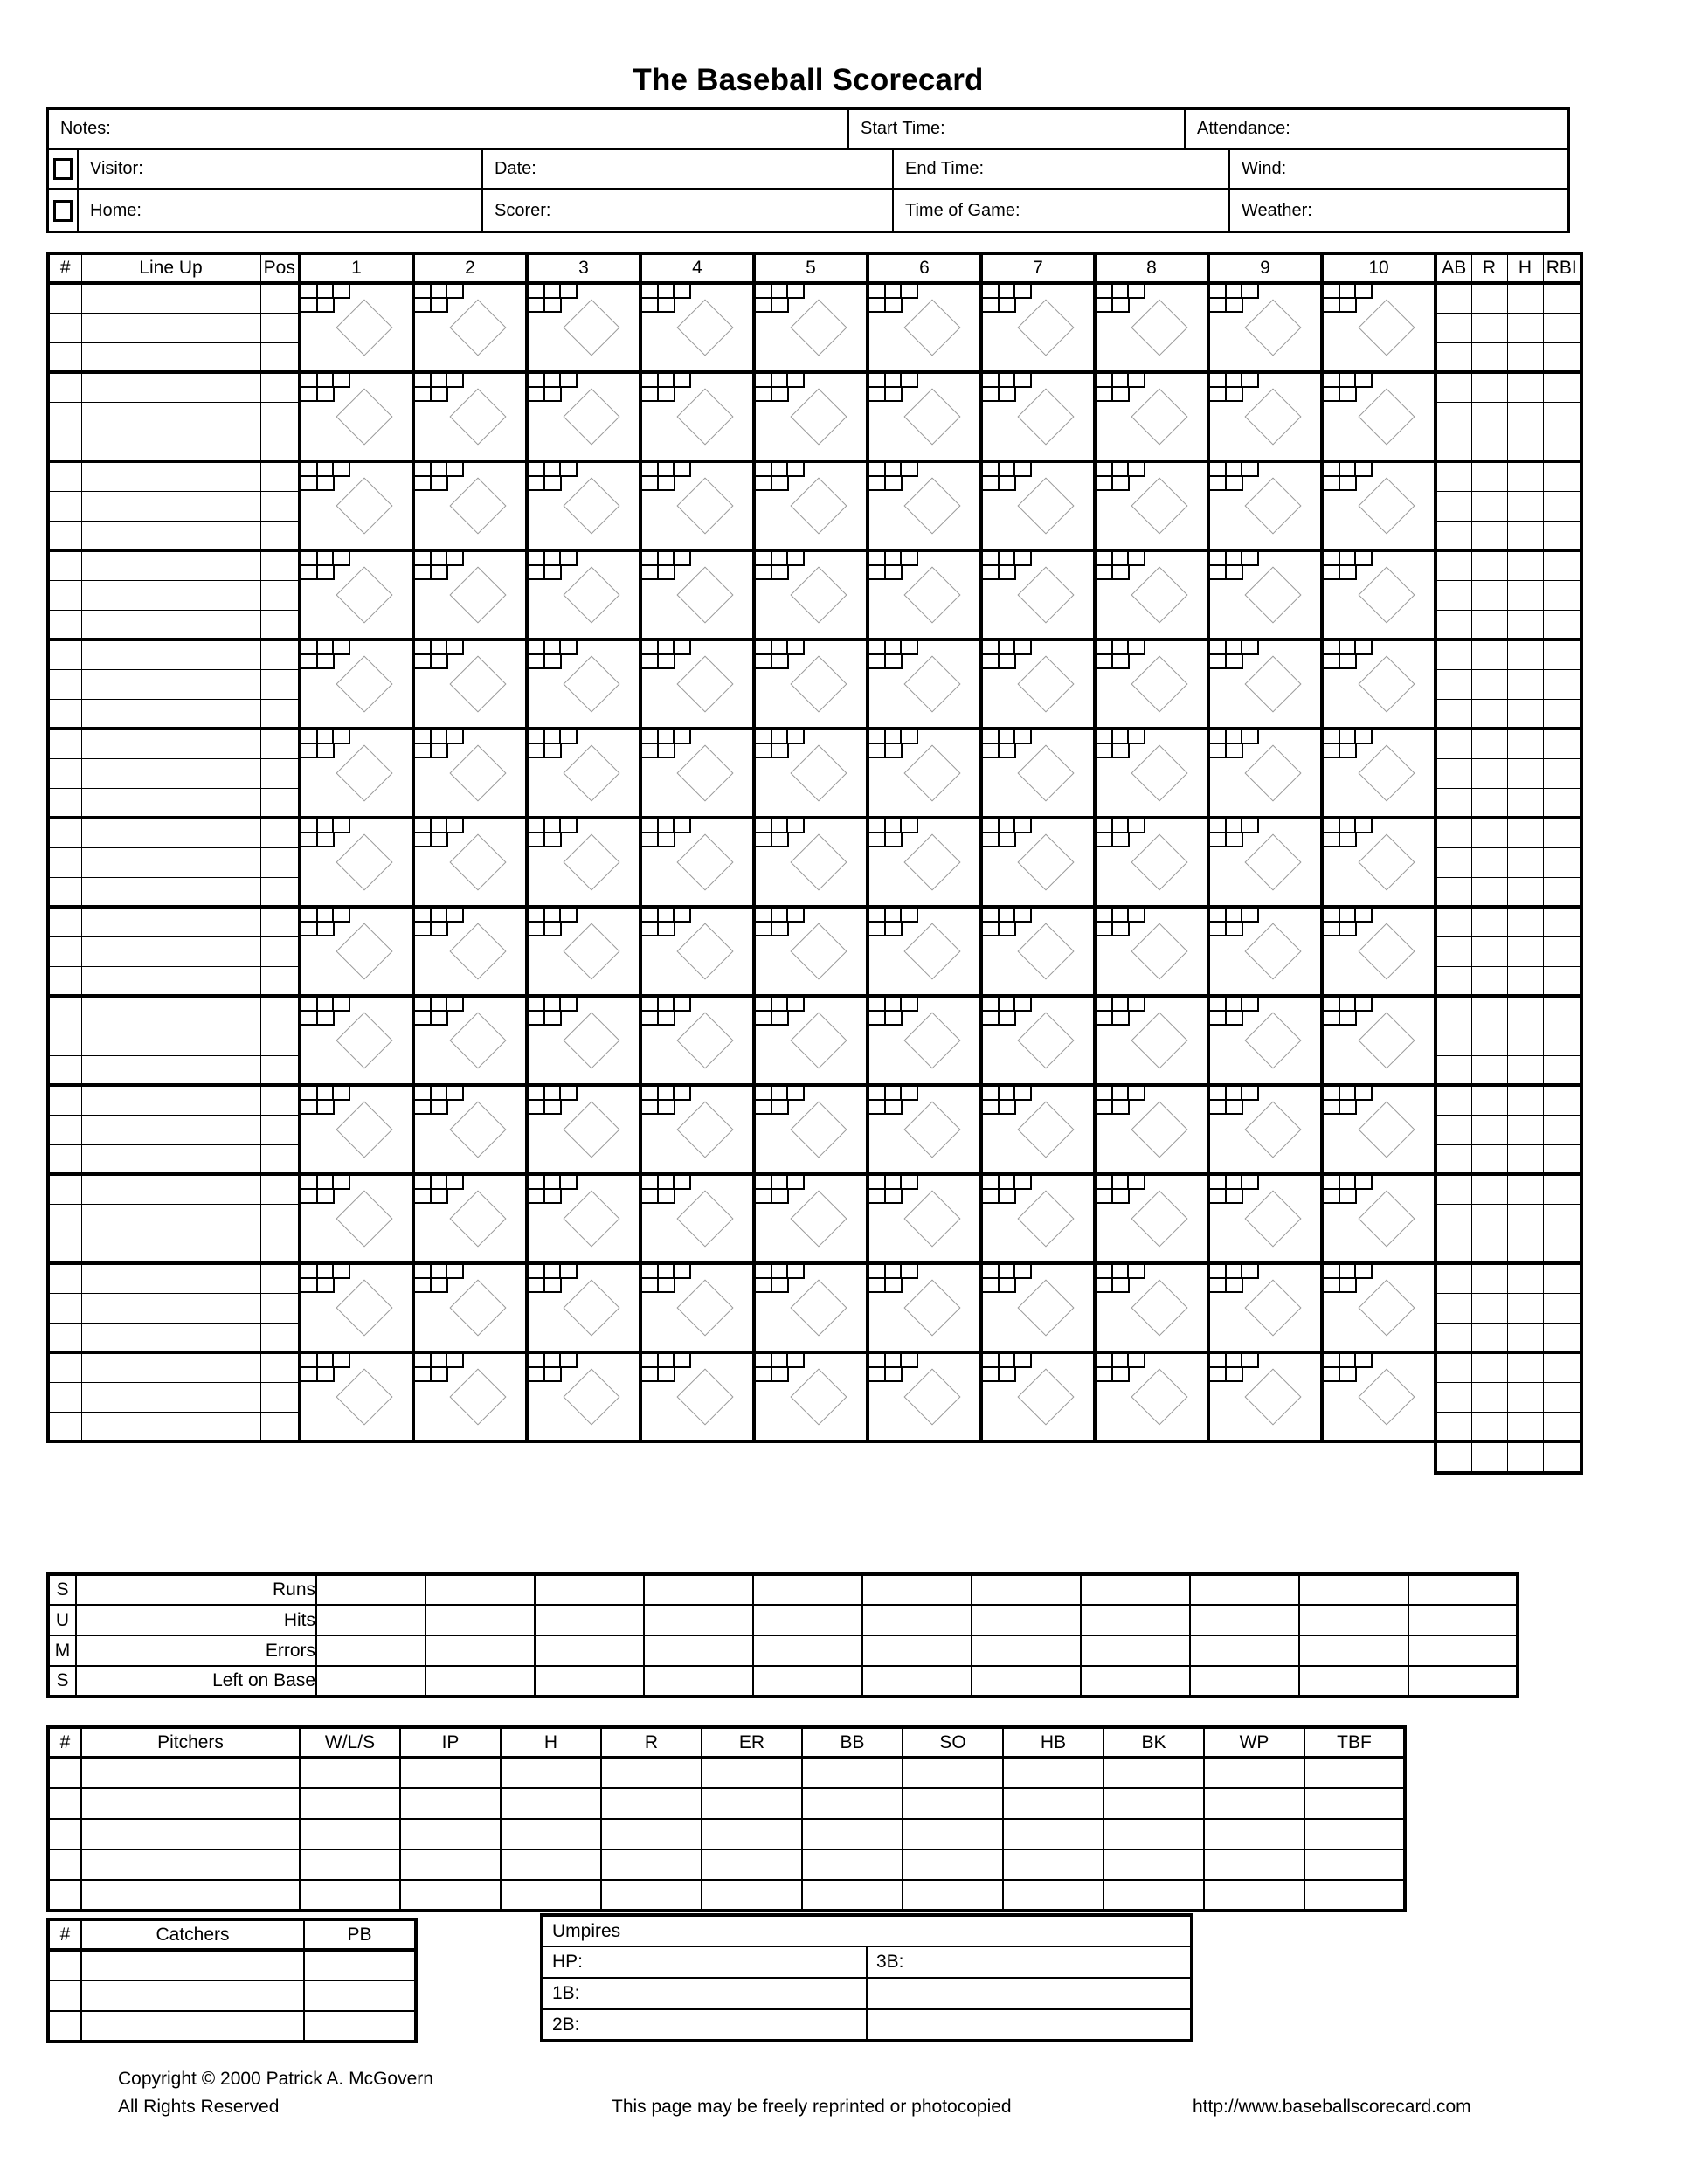 Image resolution: width=1688 pixels, height=2184 pixels. Describe the element at coordinates (688, 169) in the screenshot. I see `date-field: Date:` at that location.